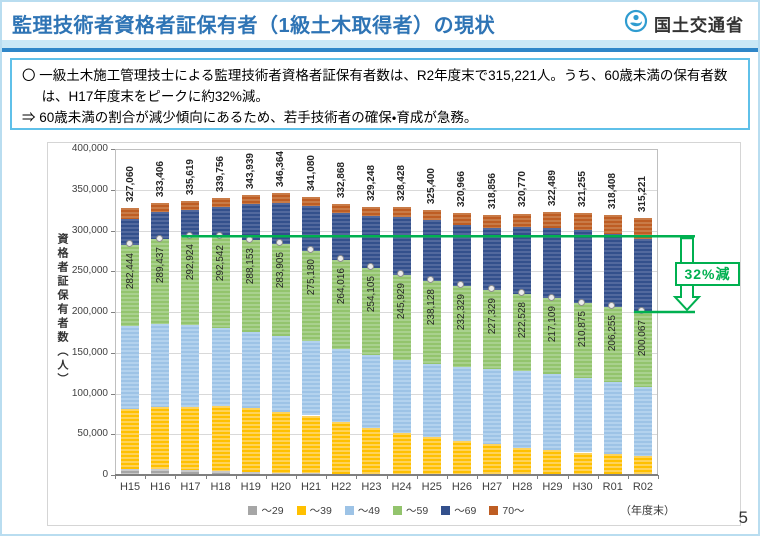 This screenshot has height=536, width=760. Describe the element at coordinates (220, 487) in the screenshot. I see `x-axis-label: H18` at that location.